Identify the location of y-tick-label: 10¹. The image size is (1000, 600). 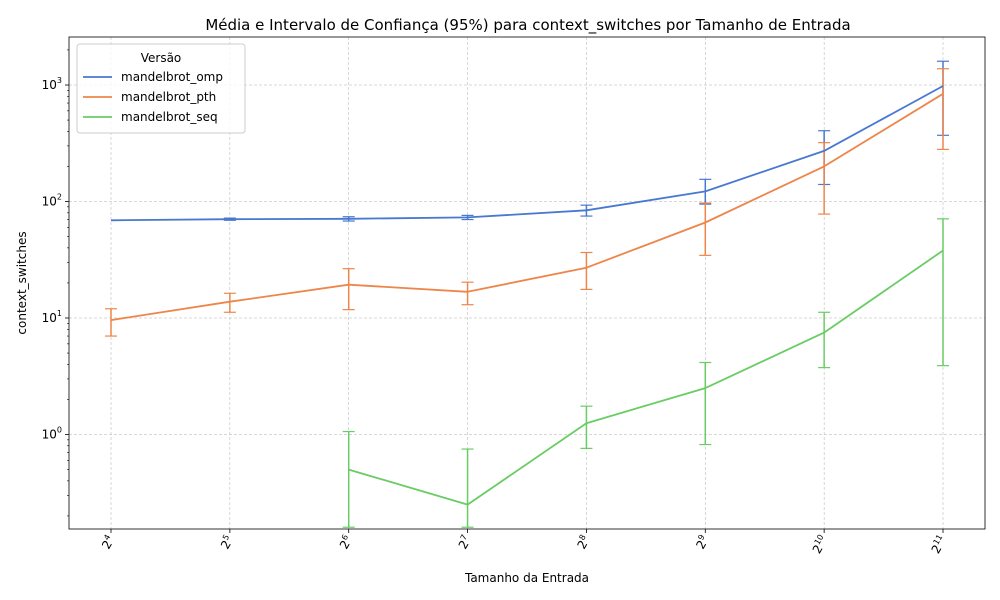
(52, 317).